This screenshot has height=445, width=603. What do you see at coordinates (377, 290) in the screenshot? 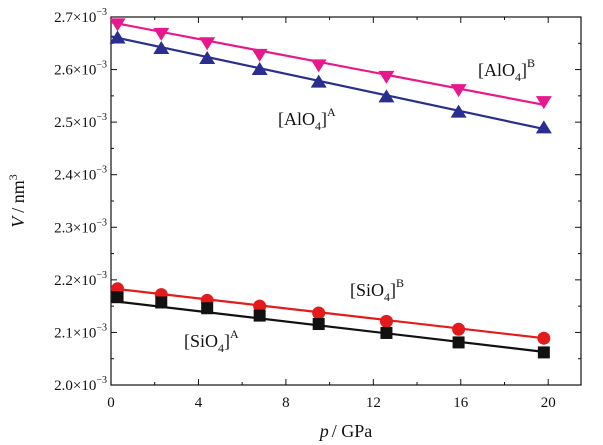
I see `series-label: [SiO4]B` at bounding box center [377, 290].